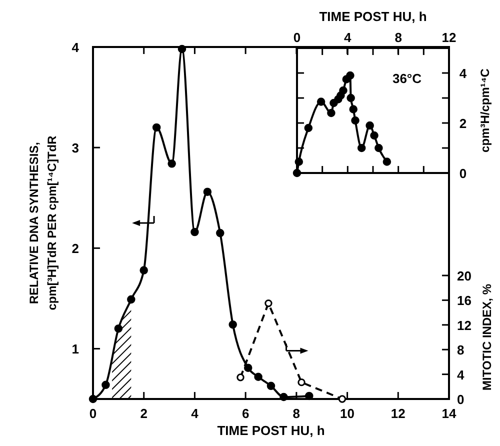  What do you see at coordinates (487, 337) in the screenshot?
I see `y2-axis-title: MITOTIC INDEX, %` at bounding box center [487, 337].